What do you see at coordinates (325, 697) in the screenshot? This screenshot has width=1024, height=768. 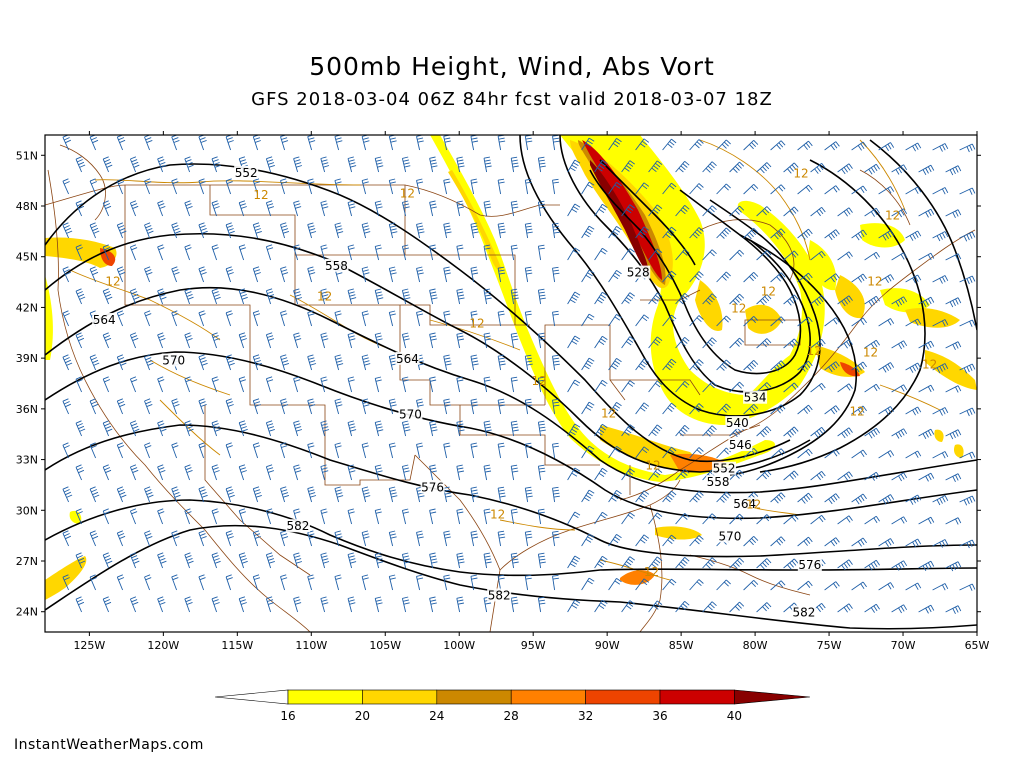 I see `colorbar-segment` at bounding box center [325, 697].